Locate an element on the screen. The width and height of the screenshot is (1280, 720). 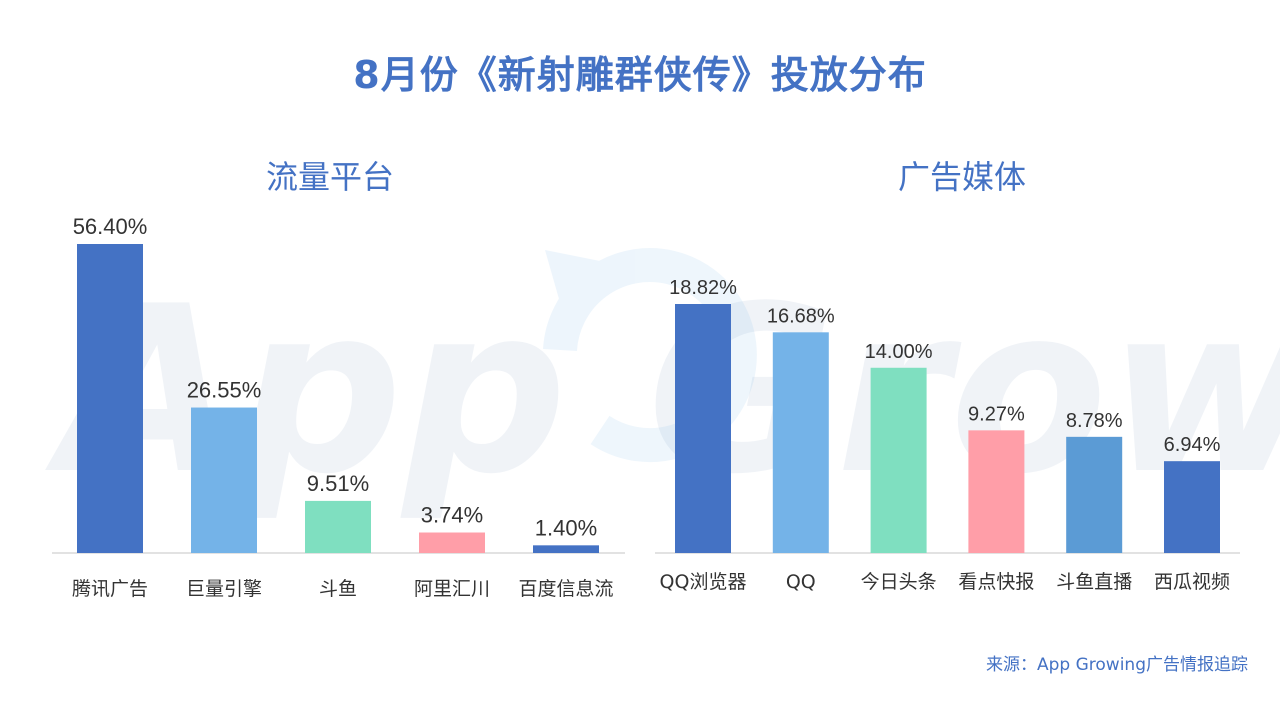
category-label: 巨量引擎 is located at coordinates (224, 589).